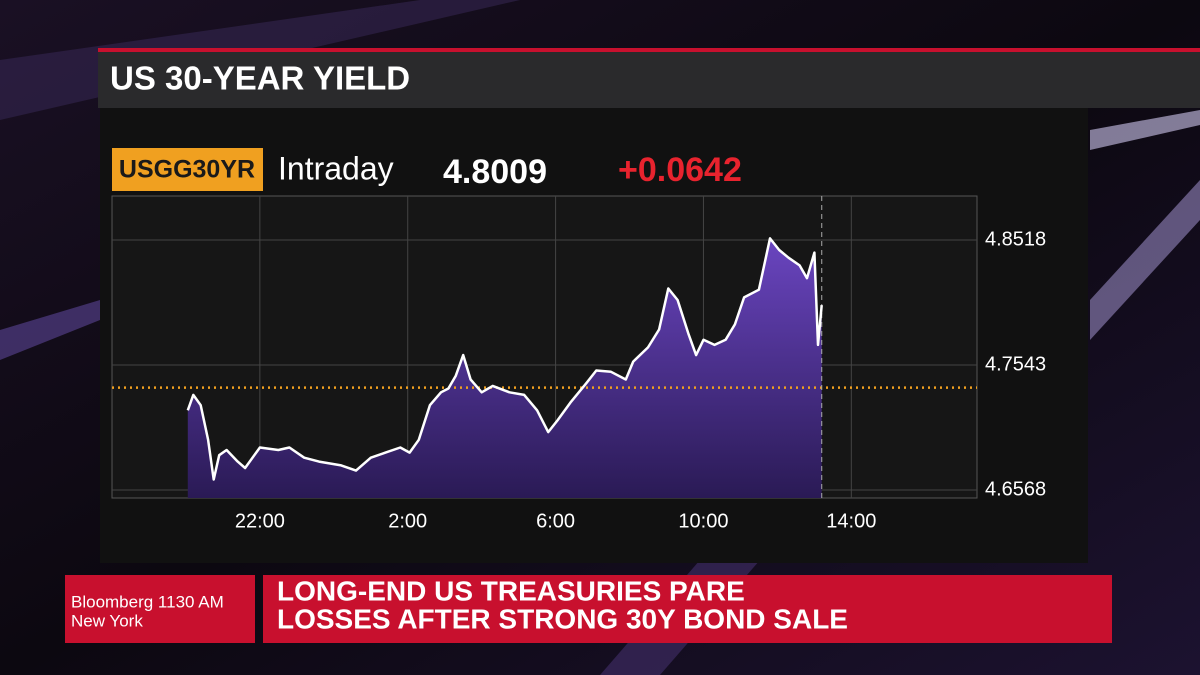  Describe the element at coordinates (851, 521) in the screenshot. I see `x-tick-label: 14:00` at that location.